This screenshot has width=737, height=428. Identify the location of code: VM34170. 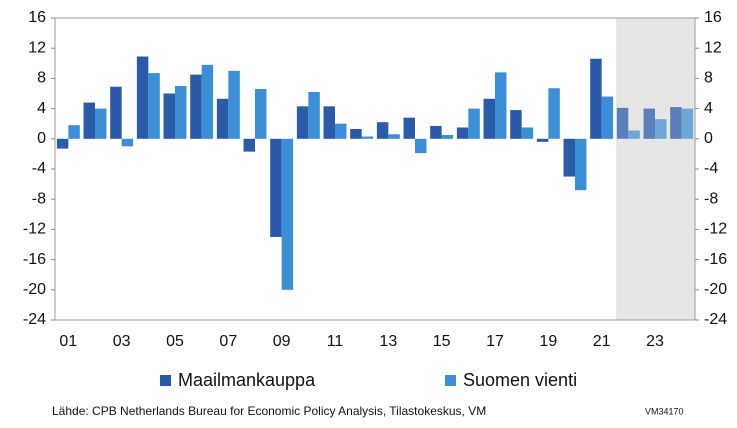
(664, 411).